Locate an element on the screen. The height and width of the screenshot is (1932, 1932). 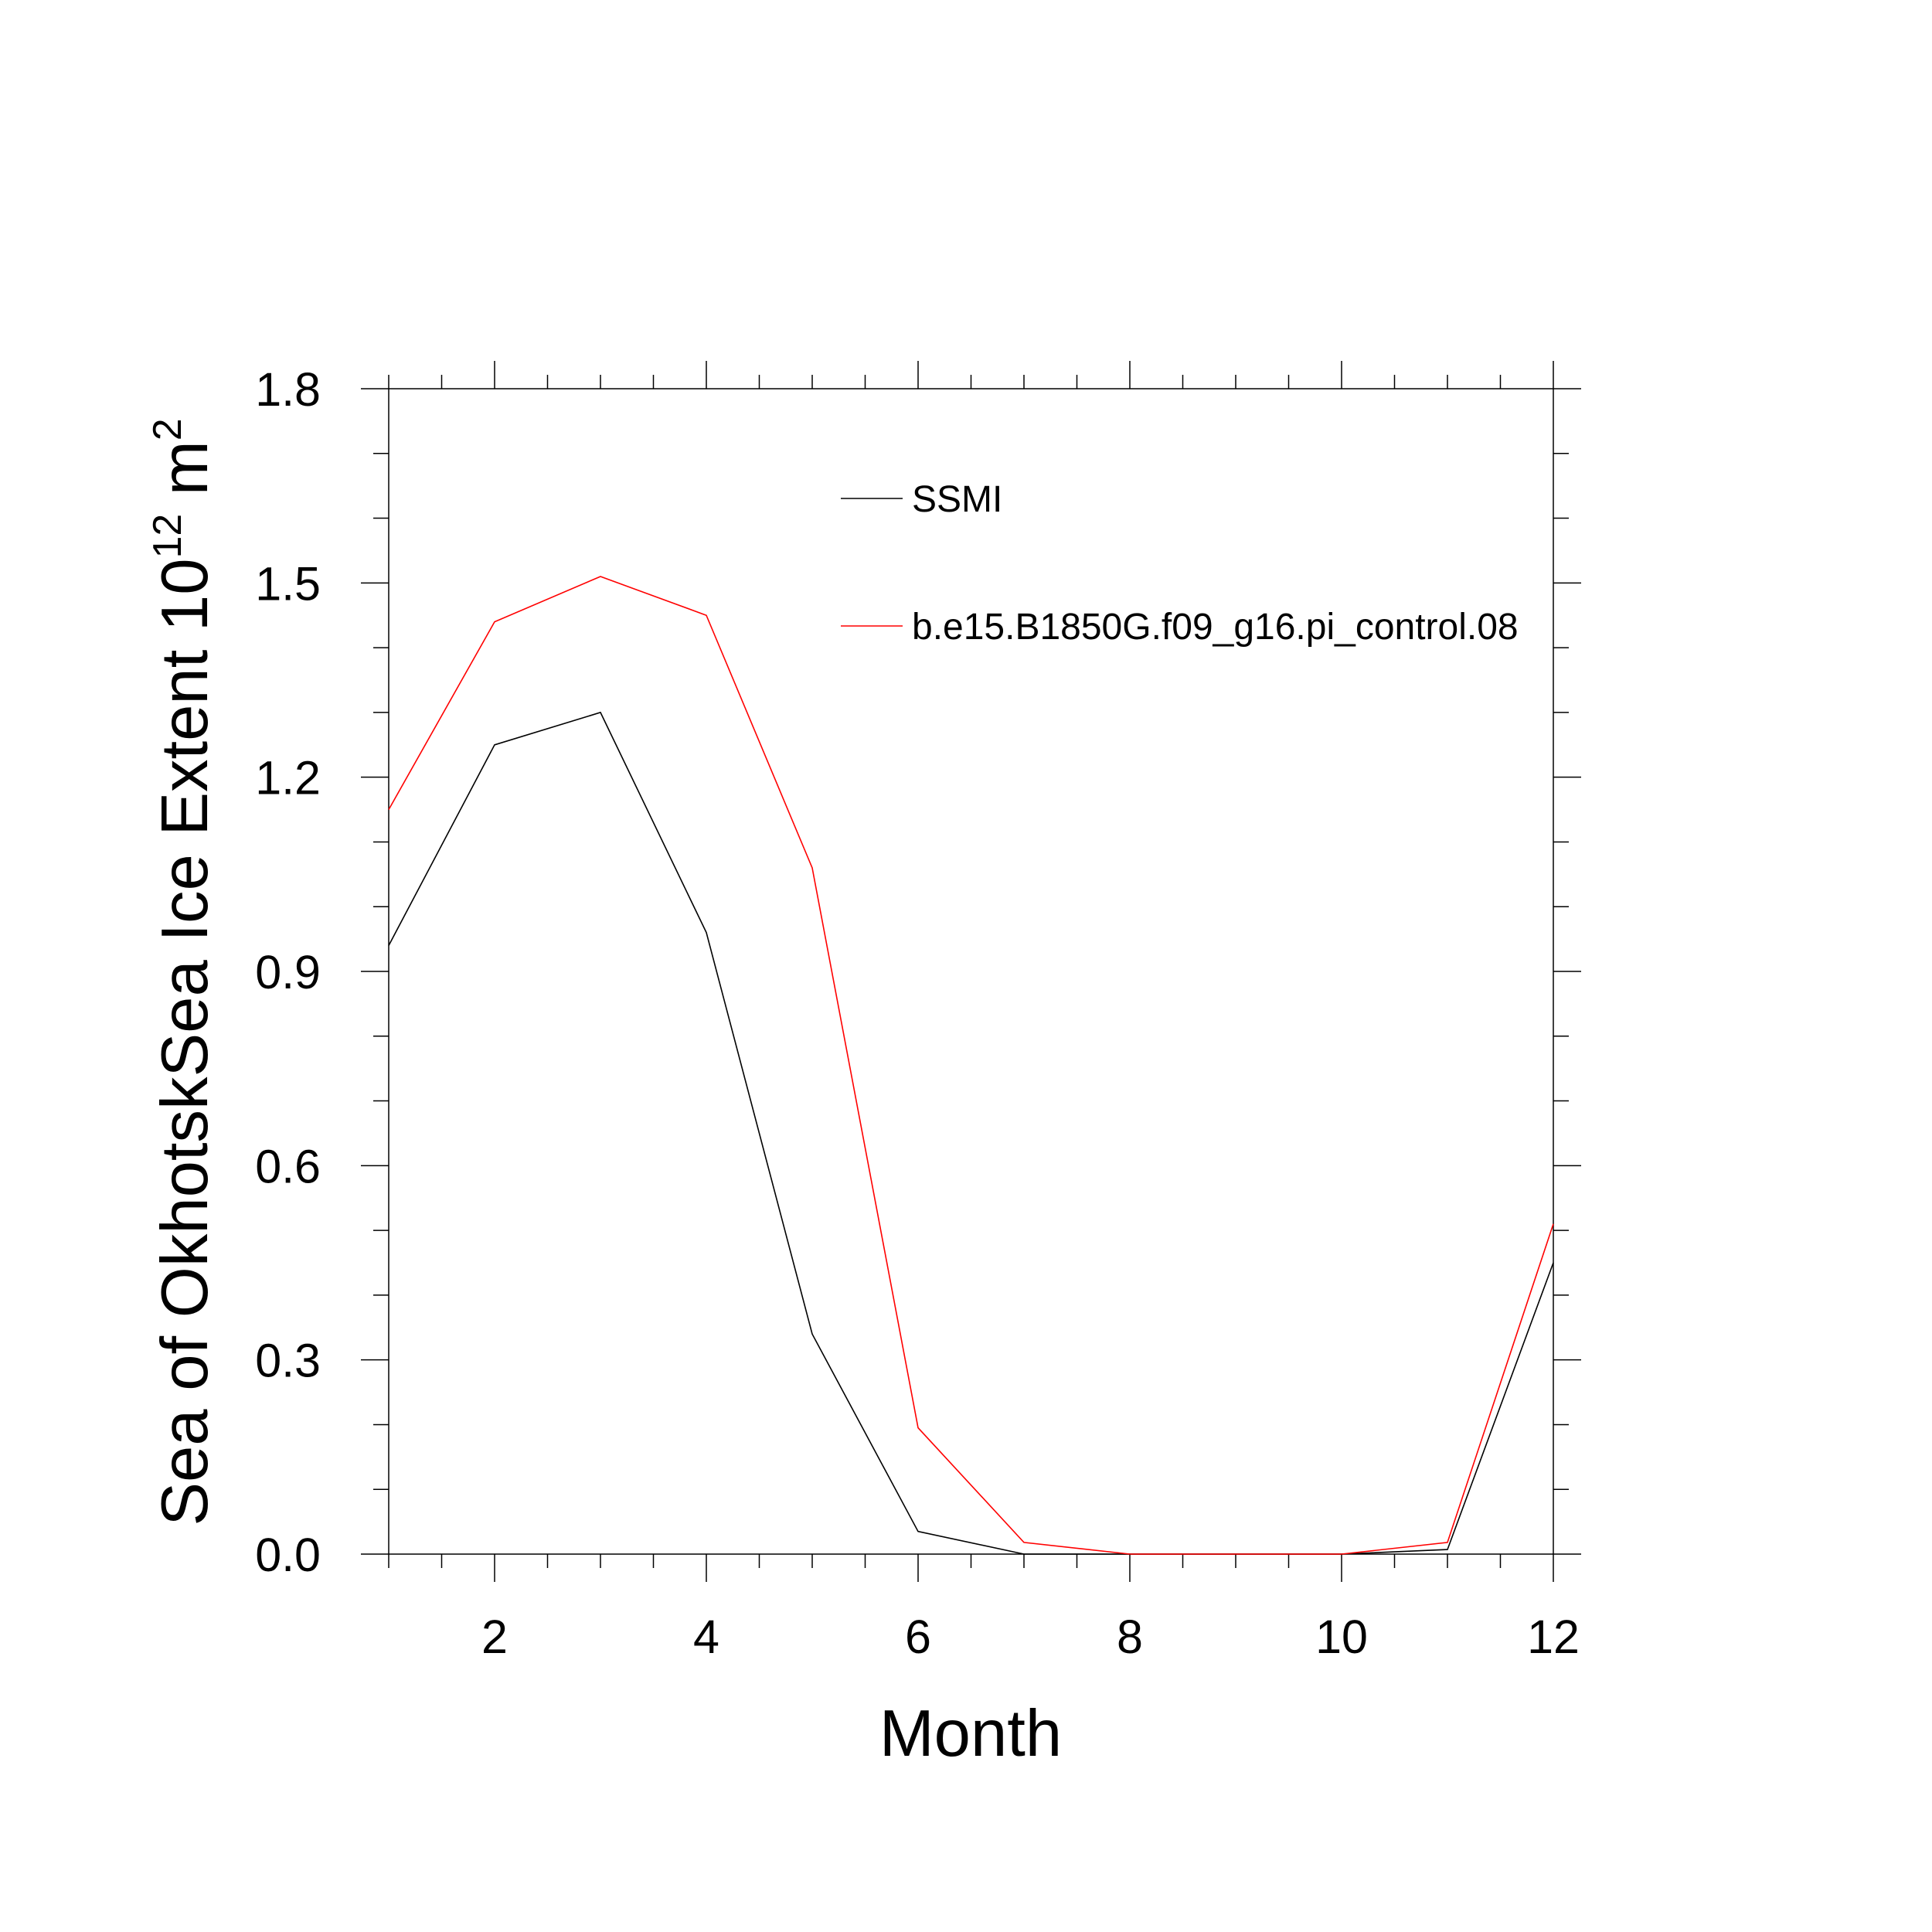
y-axis-title-exponent: 12 is located at coordinates (168, 536).